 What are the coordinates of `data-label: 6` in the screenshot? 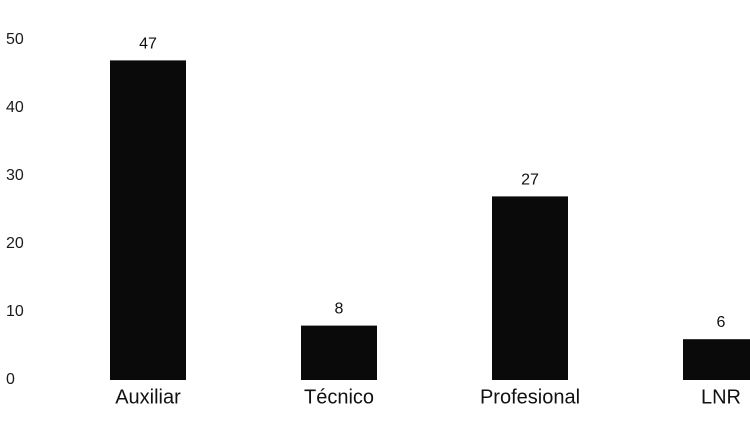 It's located at (721, 322).